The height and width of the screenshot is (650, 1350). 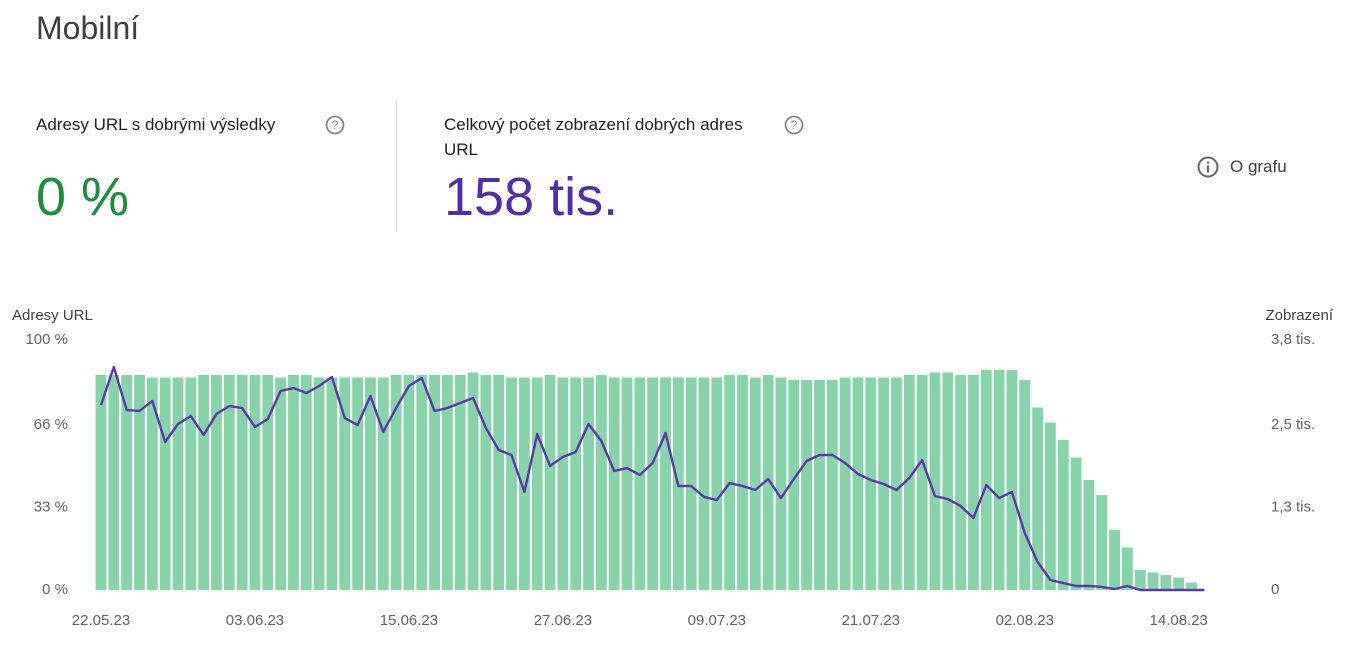 I want to click on y-axis-title: Adresy URL, so click(x=52, y=315).